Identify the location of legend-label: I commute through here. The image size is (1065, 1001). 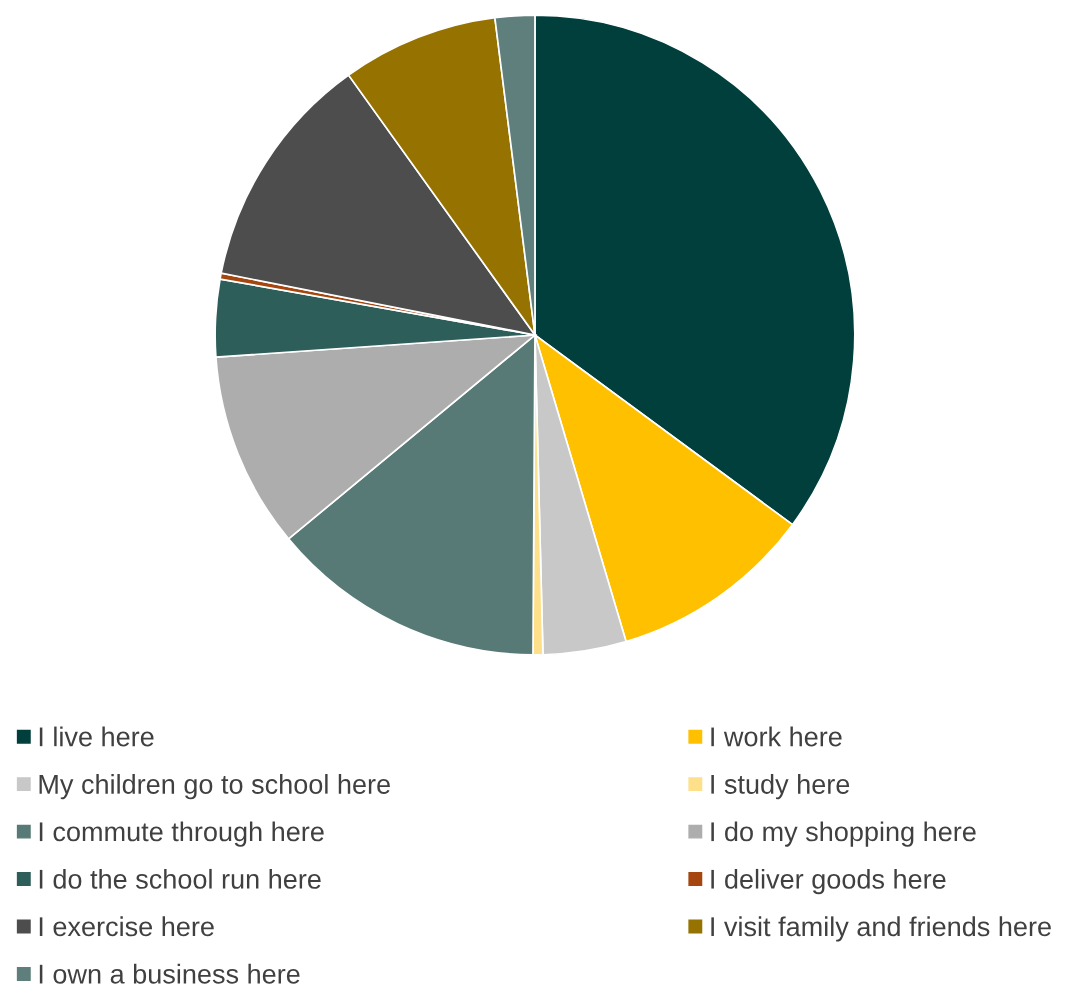
(181, 834).